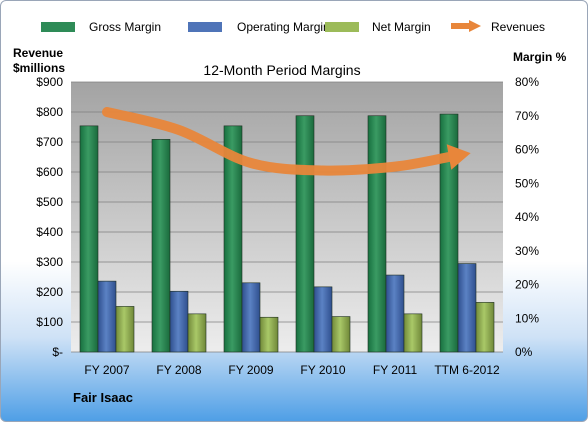  What do you see at coordinates (49, 217) in the screenshot?
I see `left-axis-ticks: $- $100 $200 $300 $400 $500 $600 $700 $800 $900` at bounding box center [49, 217].